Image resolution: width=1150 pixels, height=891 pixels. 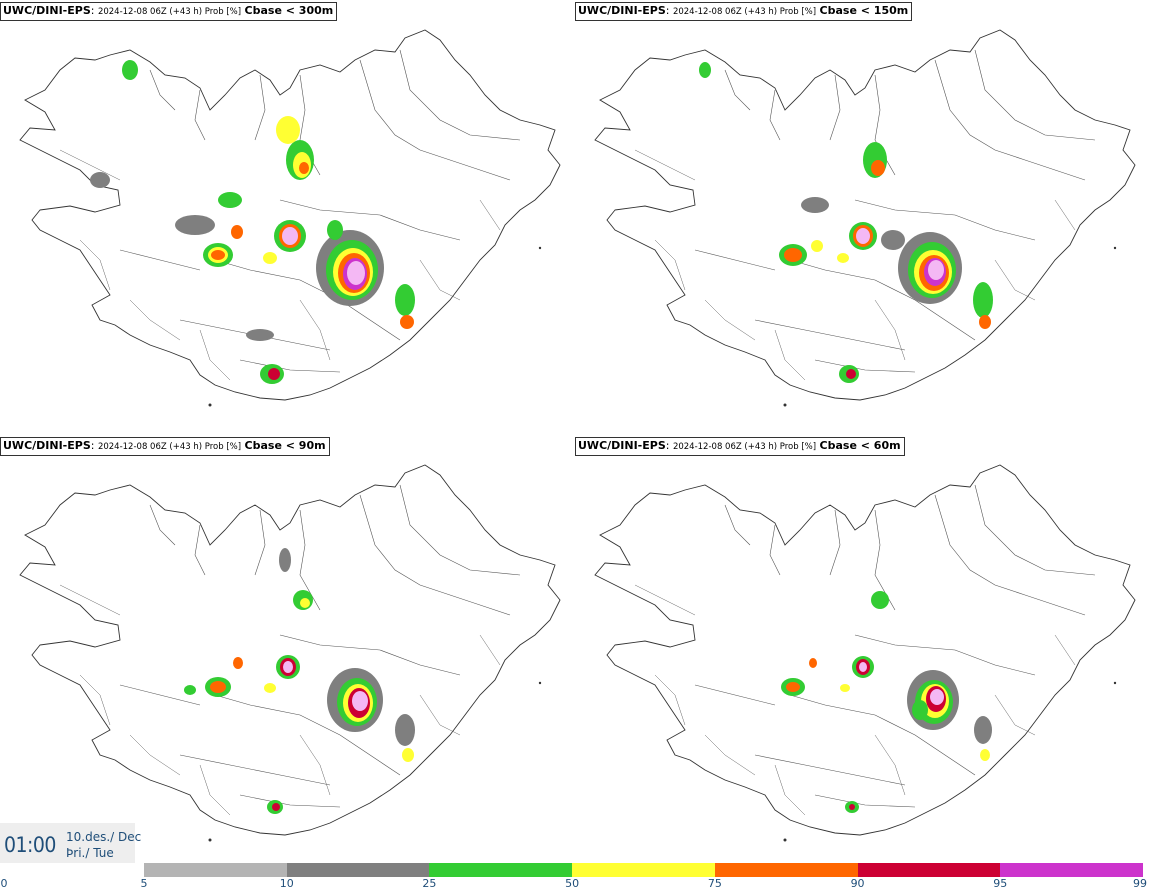 I want to click on colorbar-tick-label: 95, so click(x=1000, y=883).